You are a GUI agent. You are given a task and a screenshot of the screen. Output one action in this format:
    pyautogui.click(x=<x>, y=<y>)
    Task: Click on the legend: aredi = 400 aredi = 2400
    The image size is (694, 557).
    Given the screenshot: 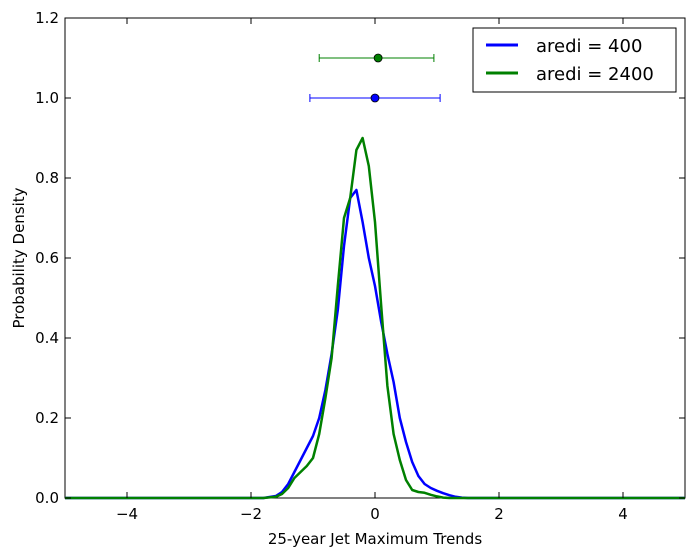 What is the action you would take?
    pyautogui.click(x=574, y=60)
    